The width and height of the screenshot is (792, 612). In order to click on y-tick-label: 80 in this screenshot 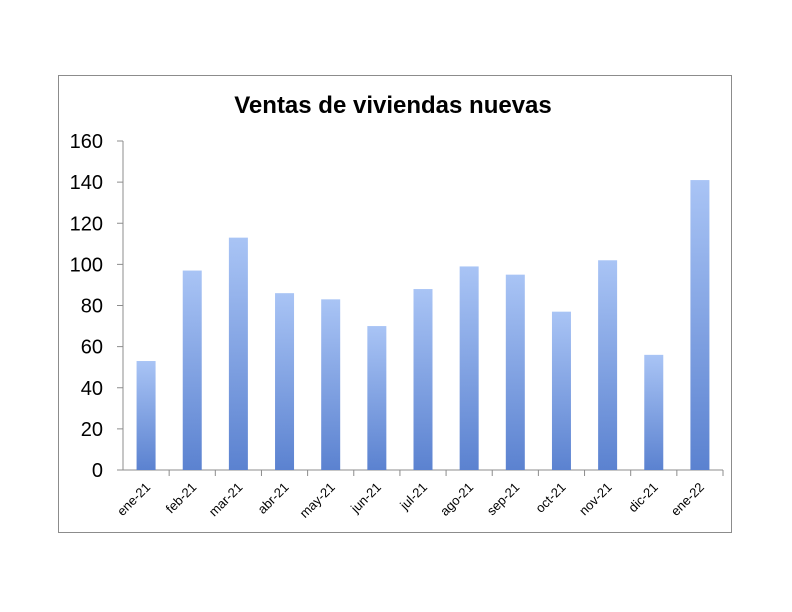, I will do `click(92, 307)`.